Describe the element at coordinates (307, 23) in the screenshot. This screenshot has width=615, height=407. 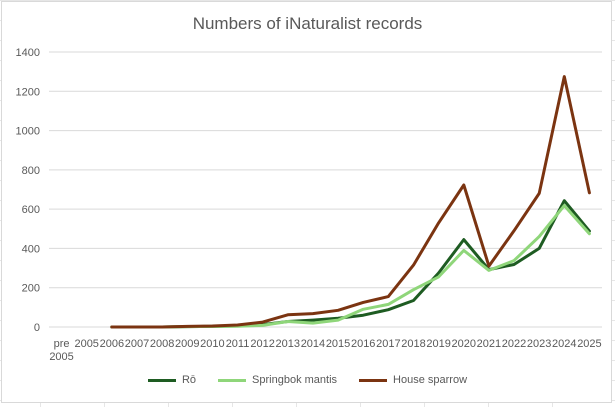
I see `chart-title: Numbers of iNaturalist records` at that location.